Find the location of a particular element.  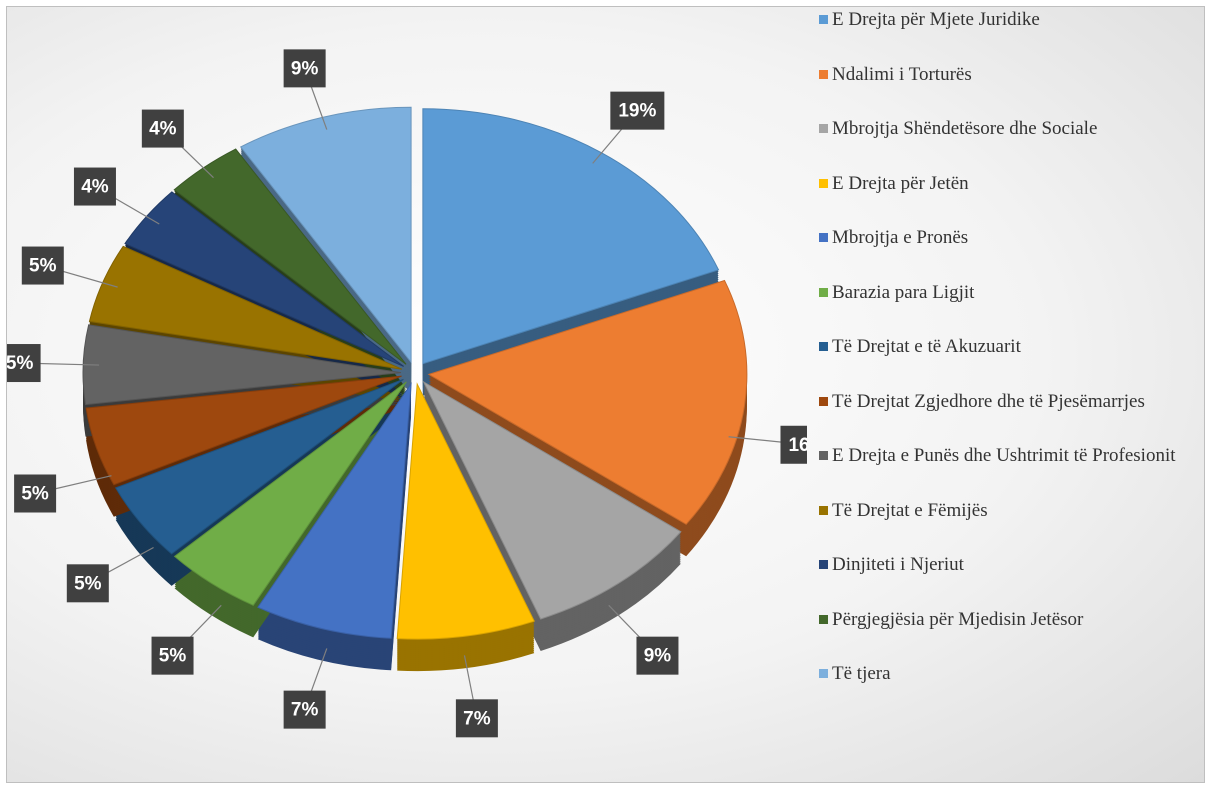

legend-item: E Drejta për Mjete Juridike is located at coordinates (1011, 36).